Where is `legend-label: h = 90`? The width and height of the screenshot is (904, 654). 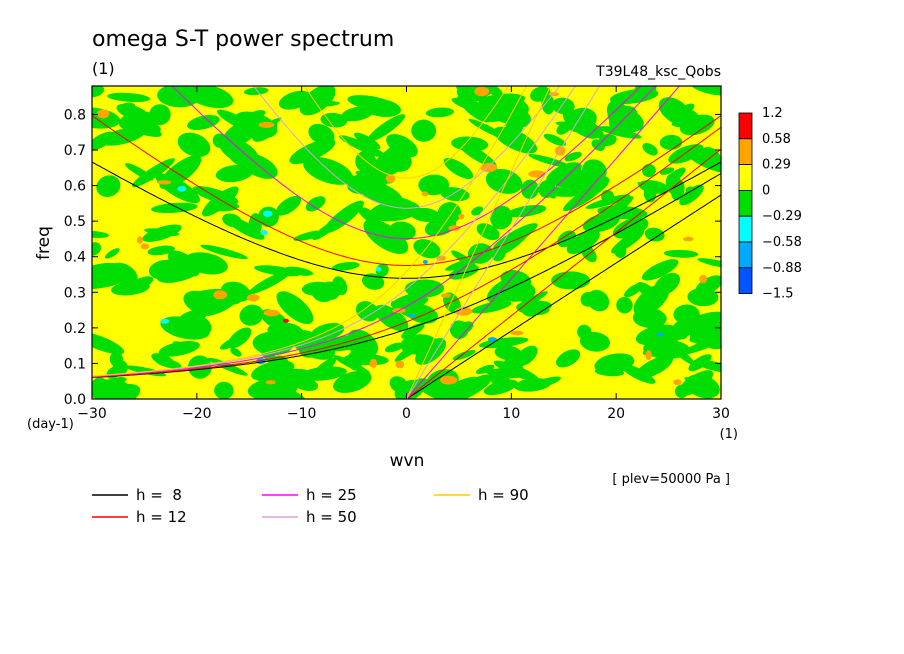 legend-label: h = 90 is located at coordinates (503, 495).